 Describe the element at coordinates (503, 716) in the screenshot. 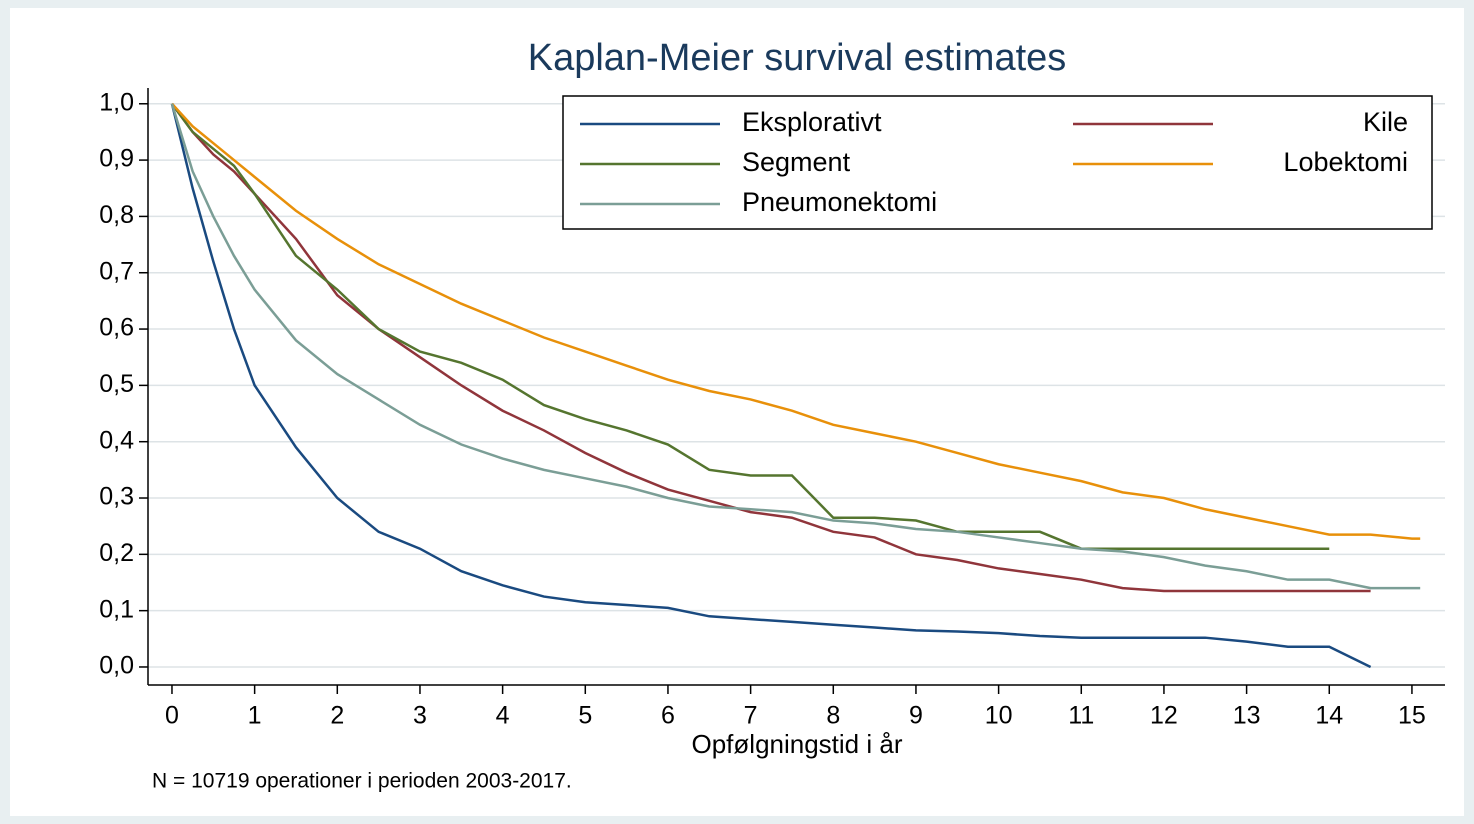

I see `x-tick-label: 4` at that location.